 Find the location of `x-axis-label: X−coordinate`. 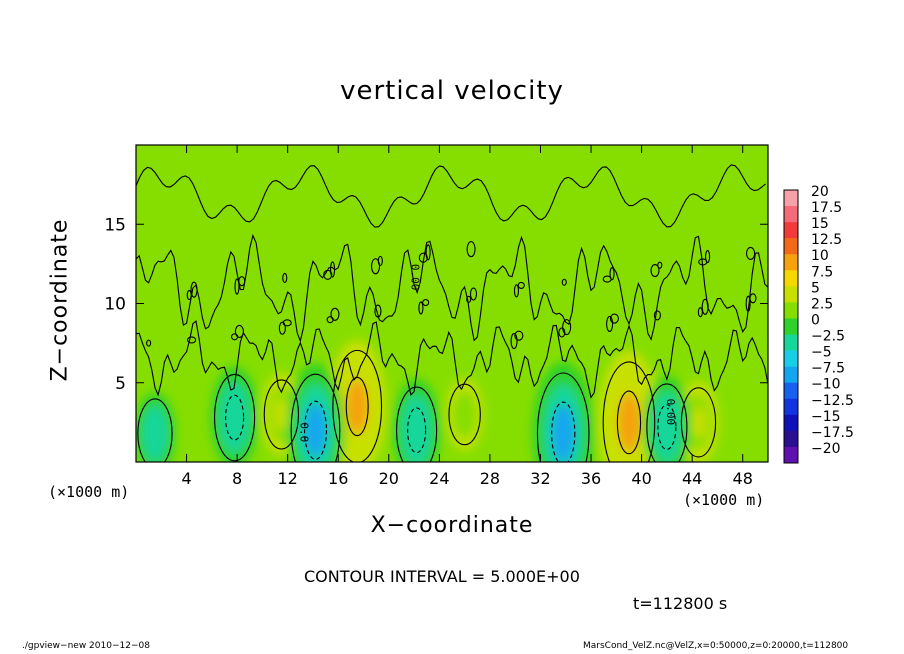

x-axis-label: X−coordinate is located at coordinates (452, 525).